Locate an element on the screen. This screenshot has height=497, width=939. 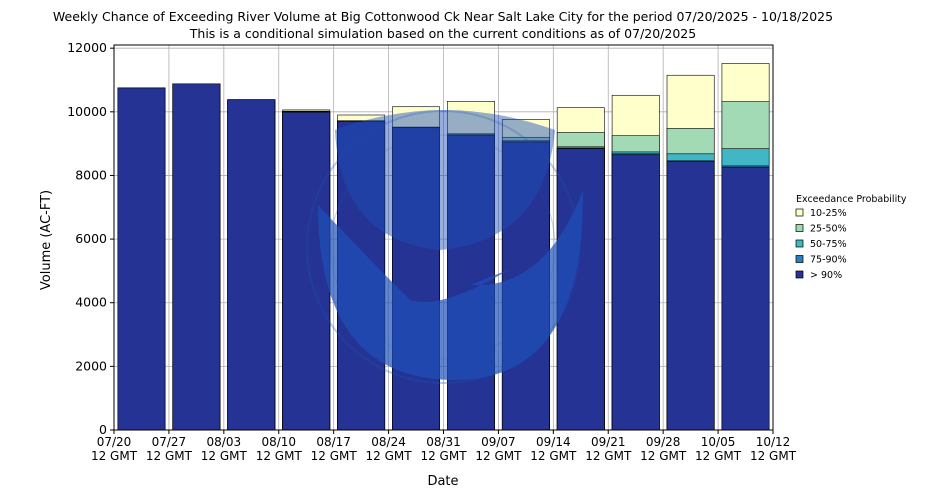
x-tick-label: 08/10 12 GMT is located at coordinates (279, 449).